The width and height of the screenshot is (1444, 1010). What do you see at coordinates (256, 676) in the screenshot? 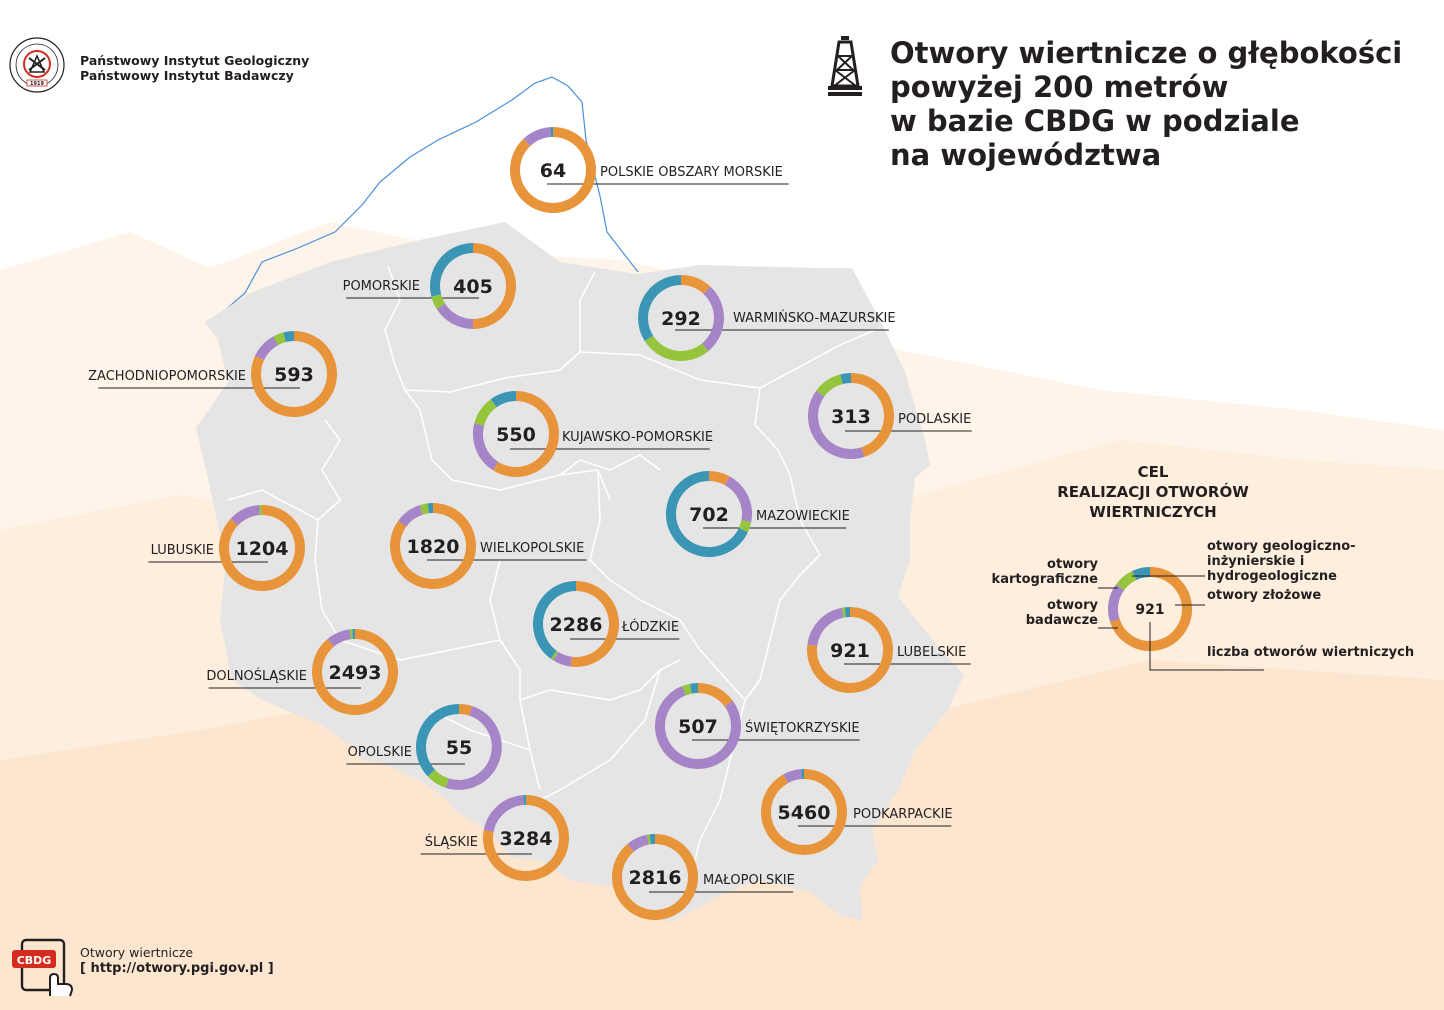
I see `donut-dolnoslaskie-label: DOLNOŚLĄSKIE` at bounding box center [256, 676].